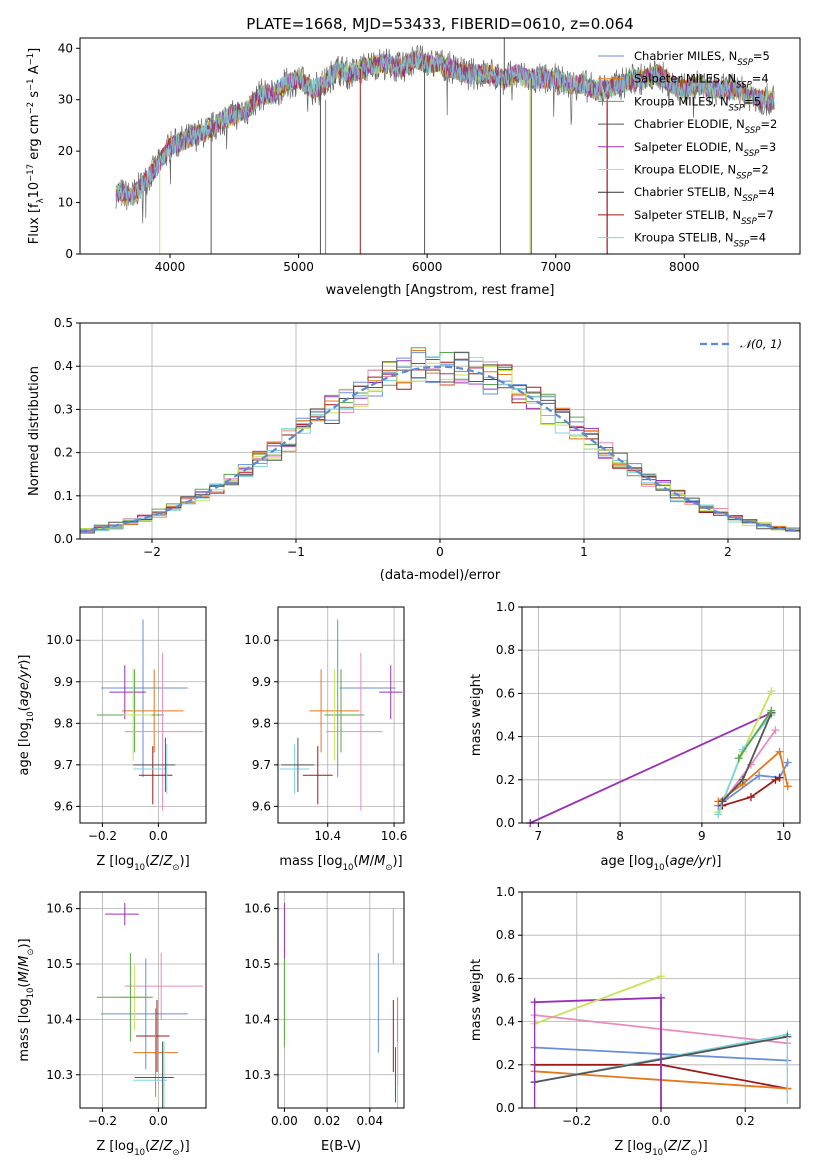 The width and height of the screenshot is (819, 1174). I want to click on text-span: −1, so click(31, 59).